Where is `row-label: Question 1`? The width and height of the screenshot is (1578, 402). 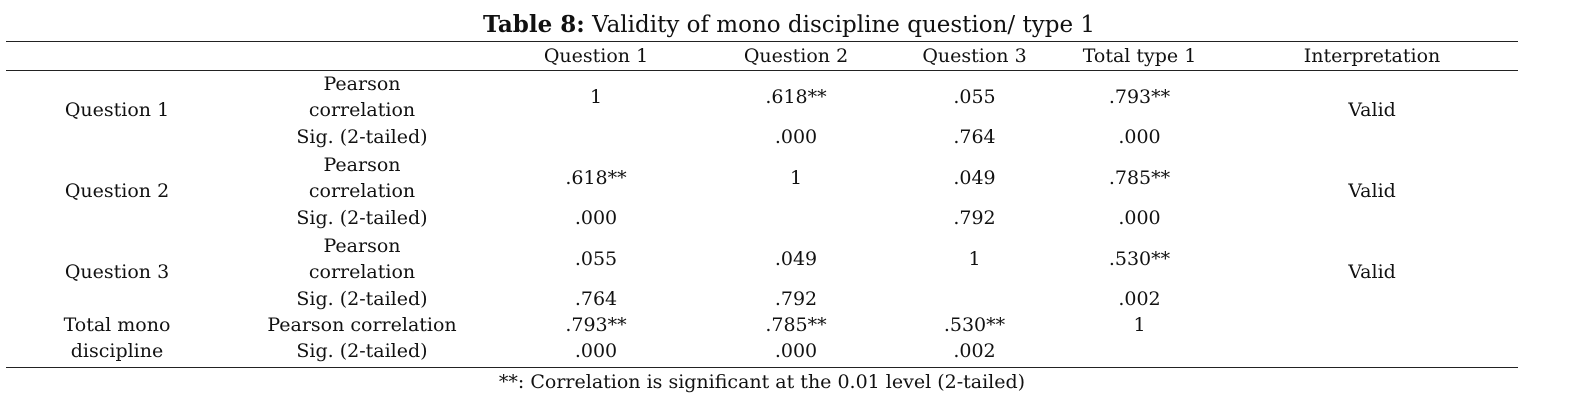 row-label: Question 1 is located at coordinates (117, 109).